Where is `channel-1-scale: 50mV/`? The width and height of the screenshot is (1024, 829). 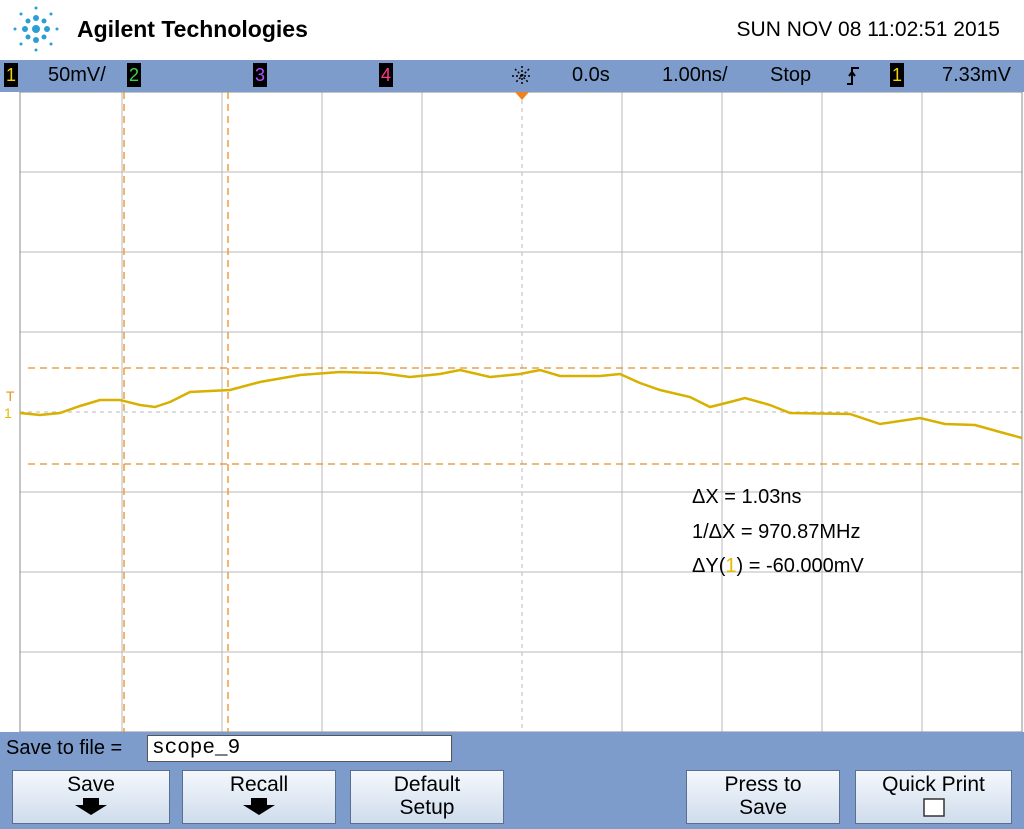
channel-1-scale: 50mV/ is located at coordinates (77, 75).